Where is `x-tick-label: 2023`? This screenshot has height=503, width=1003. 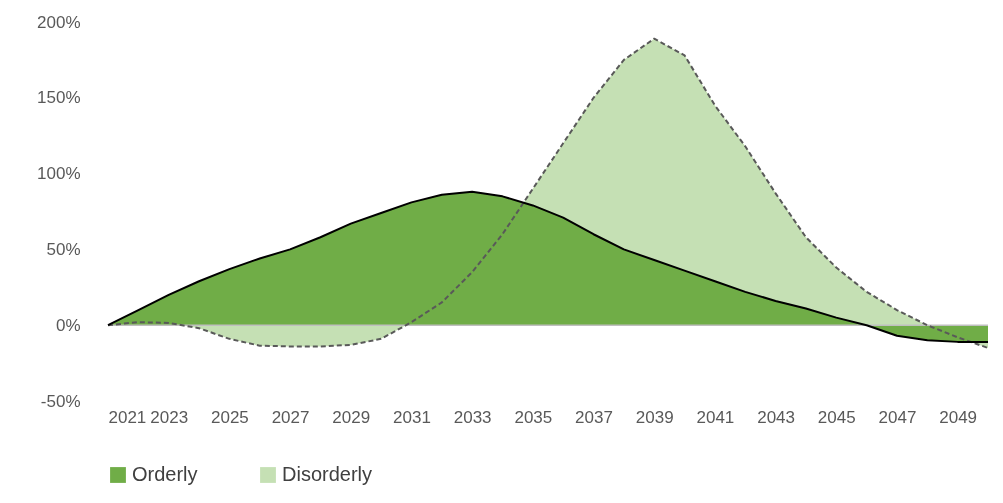
x-tick-label: 2023 is located at coordinates (169, 417).